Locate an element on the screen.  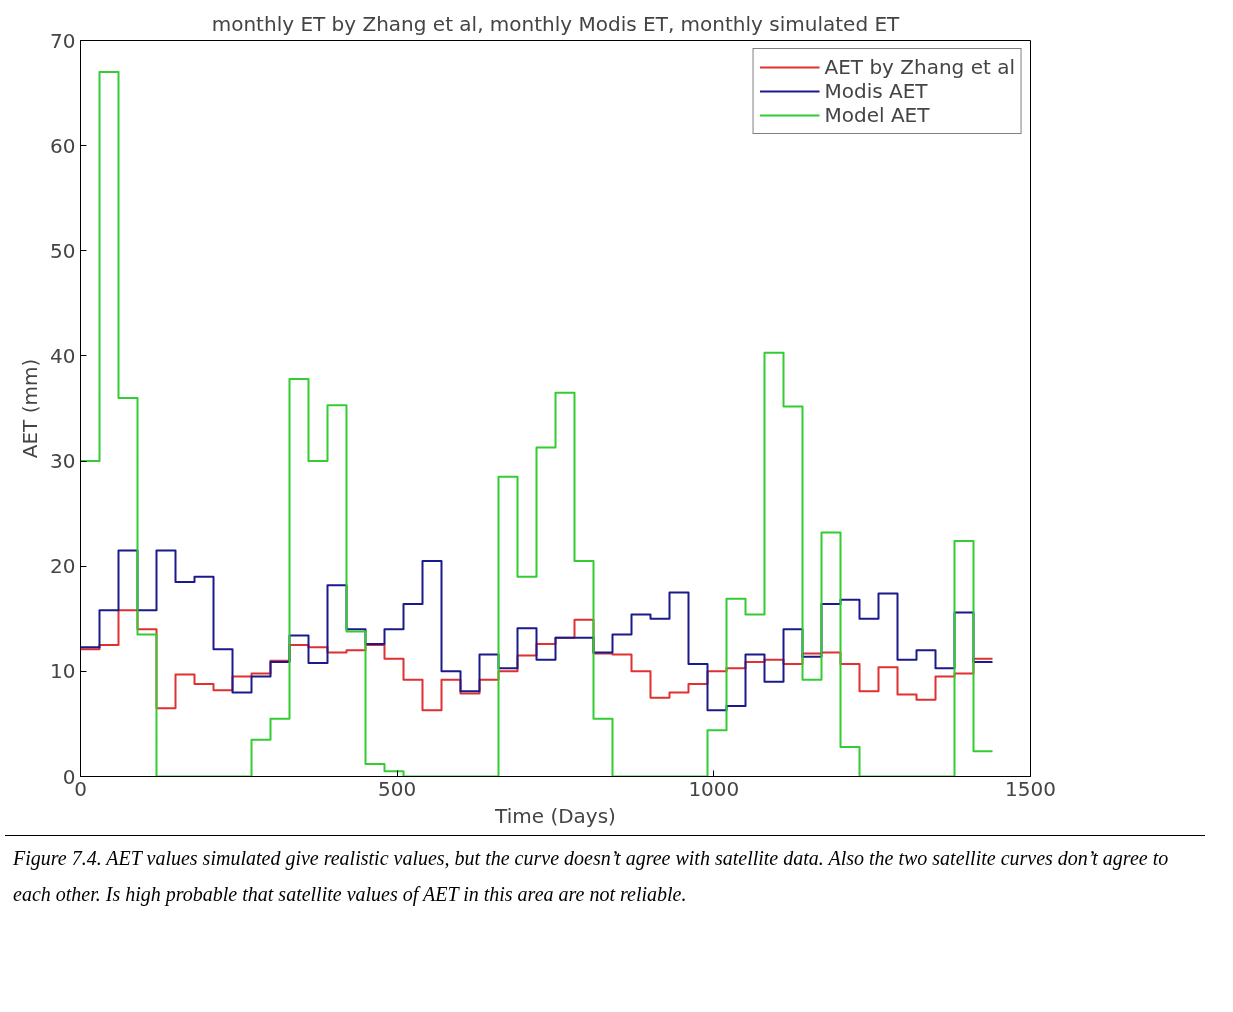
y-tick-label: 60 is located at coordinates (63, 145).